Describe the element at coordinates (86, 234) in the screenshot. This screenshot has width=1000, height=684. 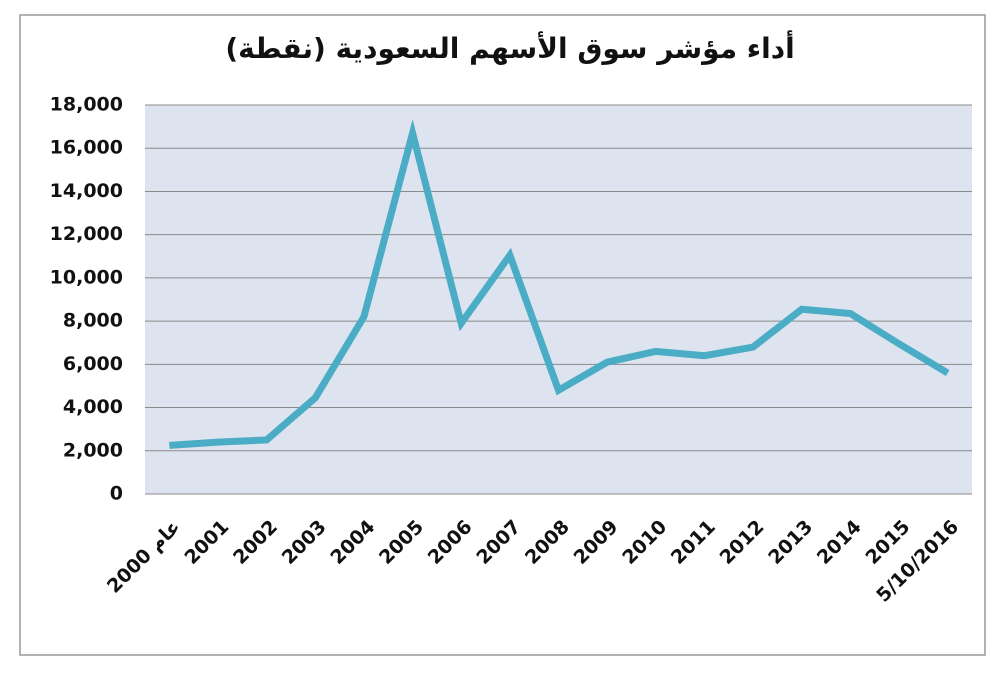
I see `y-tick-label: 12,000` at that location.